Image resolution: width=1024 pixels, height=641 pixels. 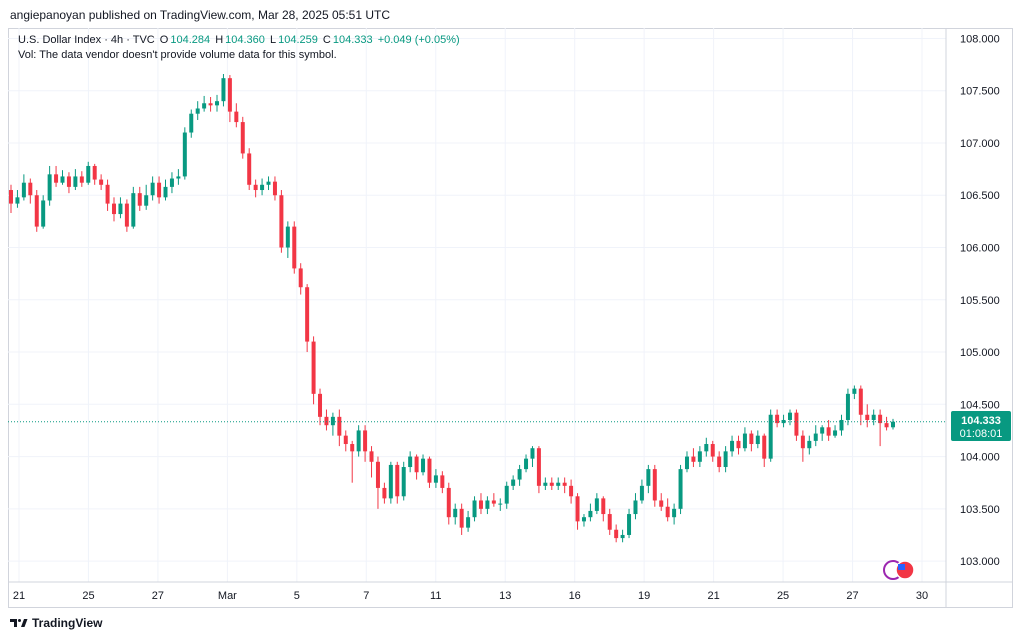 What do you see at coordinates (164, 40) in the screenshot?
I see `open-label: O` at bounding box center [164, 40].